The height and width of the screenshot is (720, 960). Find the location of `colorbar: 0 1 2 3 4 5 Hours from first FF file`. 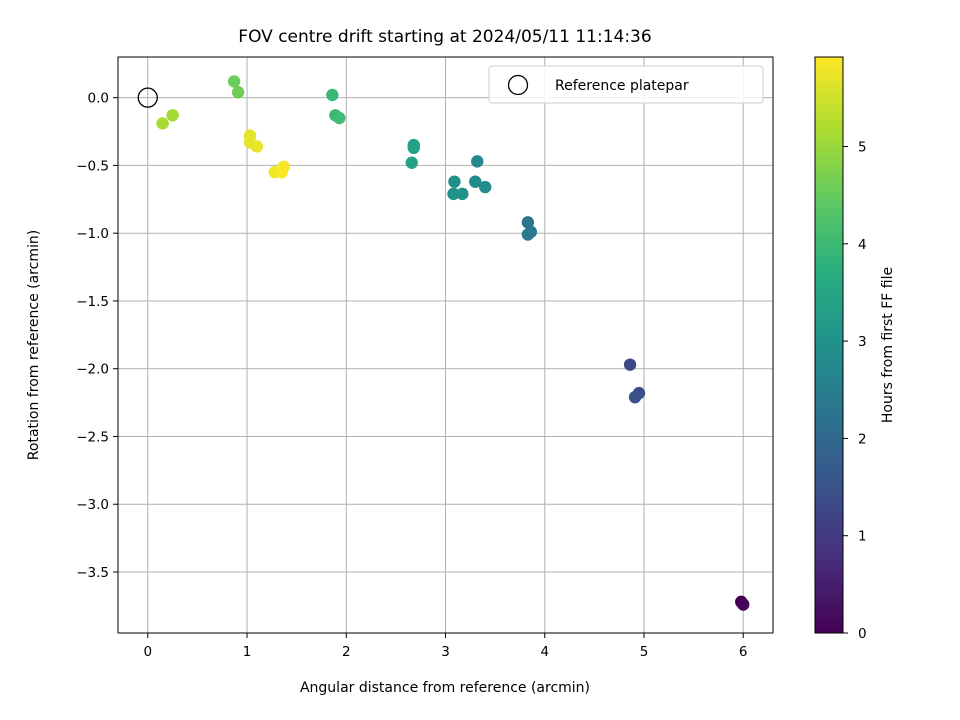

colorbar: 0 1 2 3 4 5 Hours from first FF file is located at coordinates (855, 349).